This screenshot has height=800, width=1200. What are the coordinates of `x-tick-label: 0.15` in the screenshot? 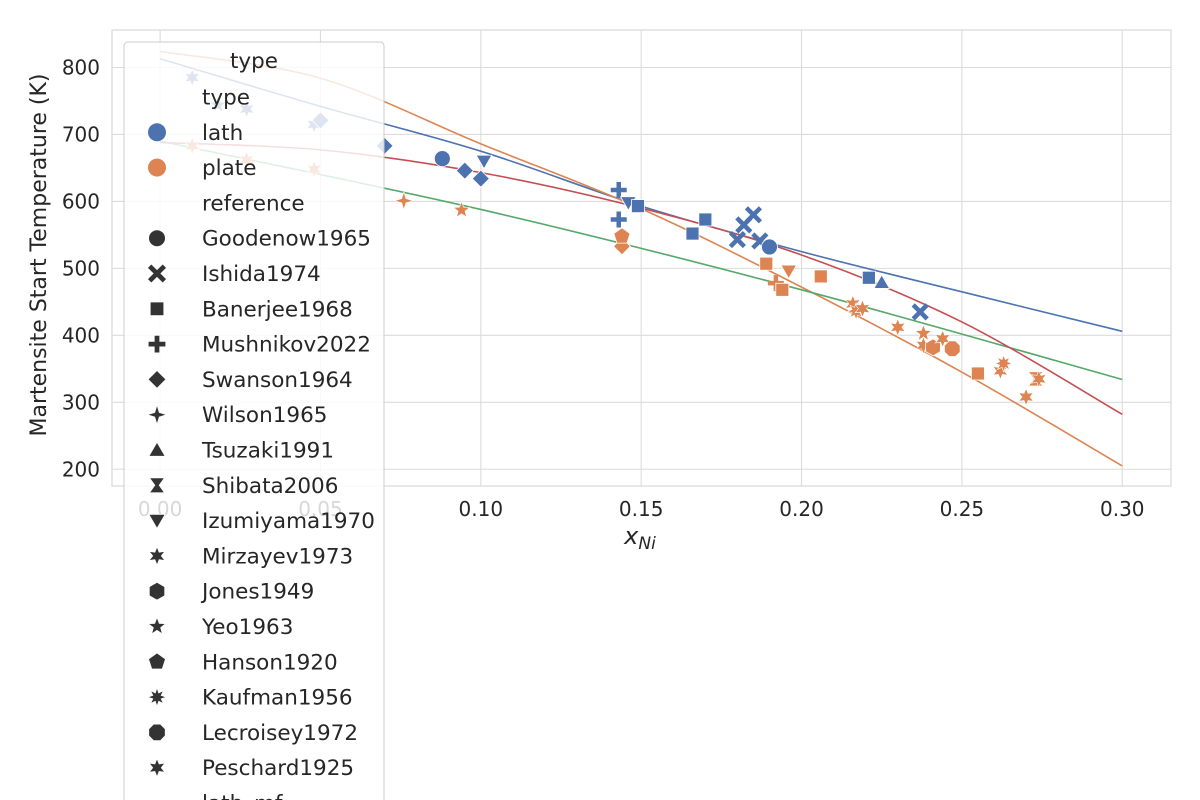 It's located at (641, 509).